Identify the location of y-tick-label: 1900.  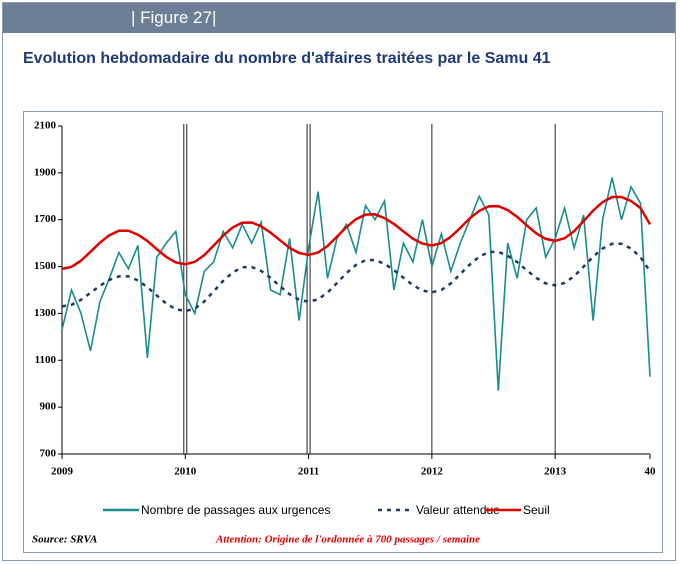
(45, 172).